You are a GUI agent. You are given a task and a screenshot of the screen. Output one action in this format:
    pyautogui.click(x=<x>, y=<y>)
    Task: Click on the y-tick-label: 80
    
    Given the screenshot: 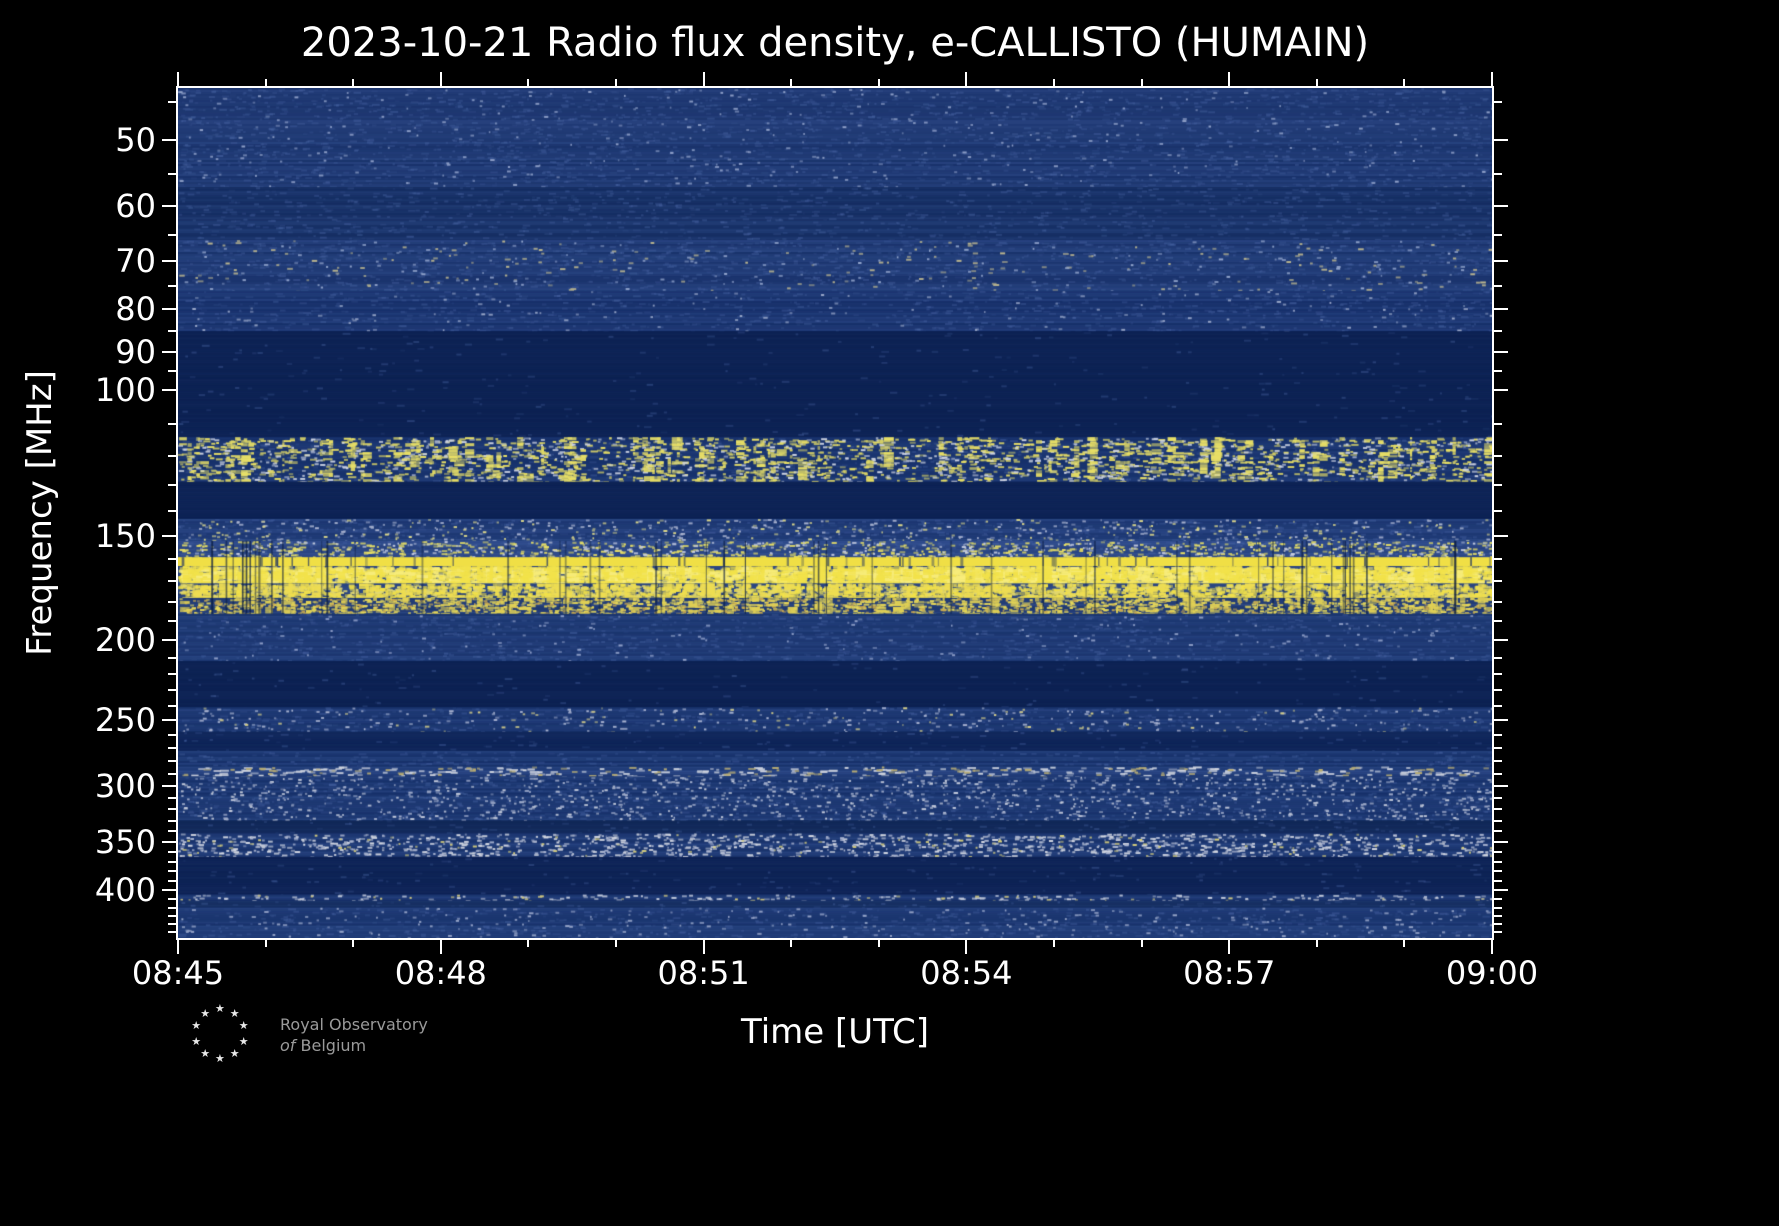 What is the action you would take?
    pyautogui.click(x=135, y=309)
    